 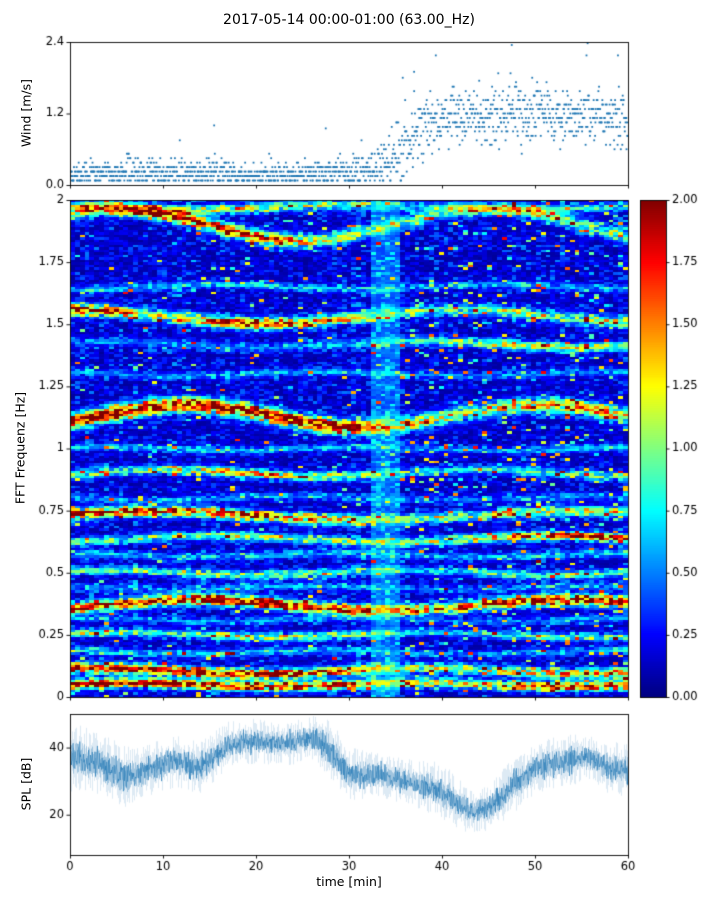 I want to click on fft-ylabel: FFT Frequenz [Hz], so click(x=20, y=448).